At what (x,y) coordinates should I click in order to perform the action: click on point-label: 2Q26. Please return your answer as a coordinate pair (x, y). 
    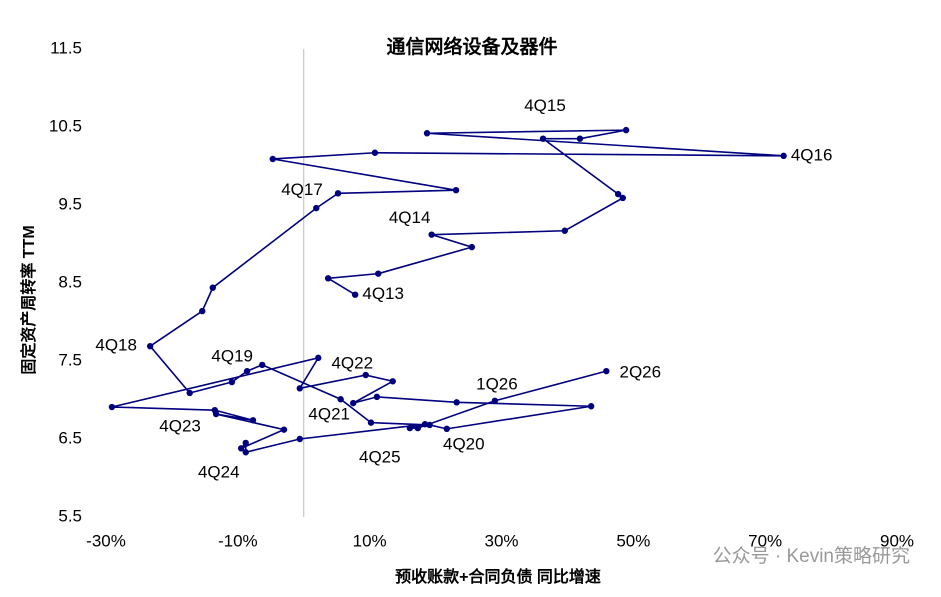
    Looking at the image, I should click on (641, 372).